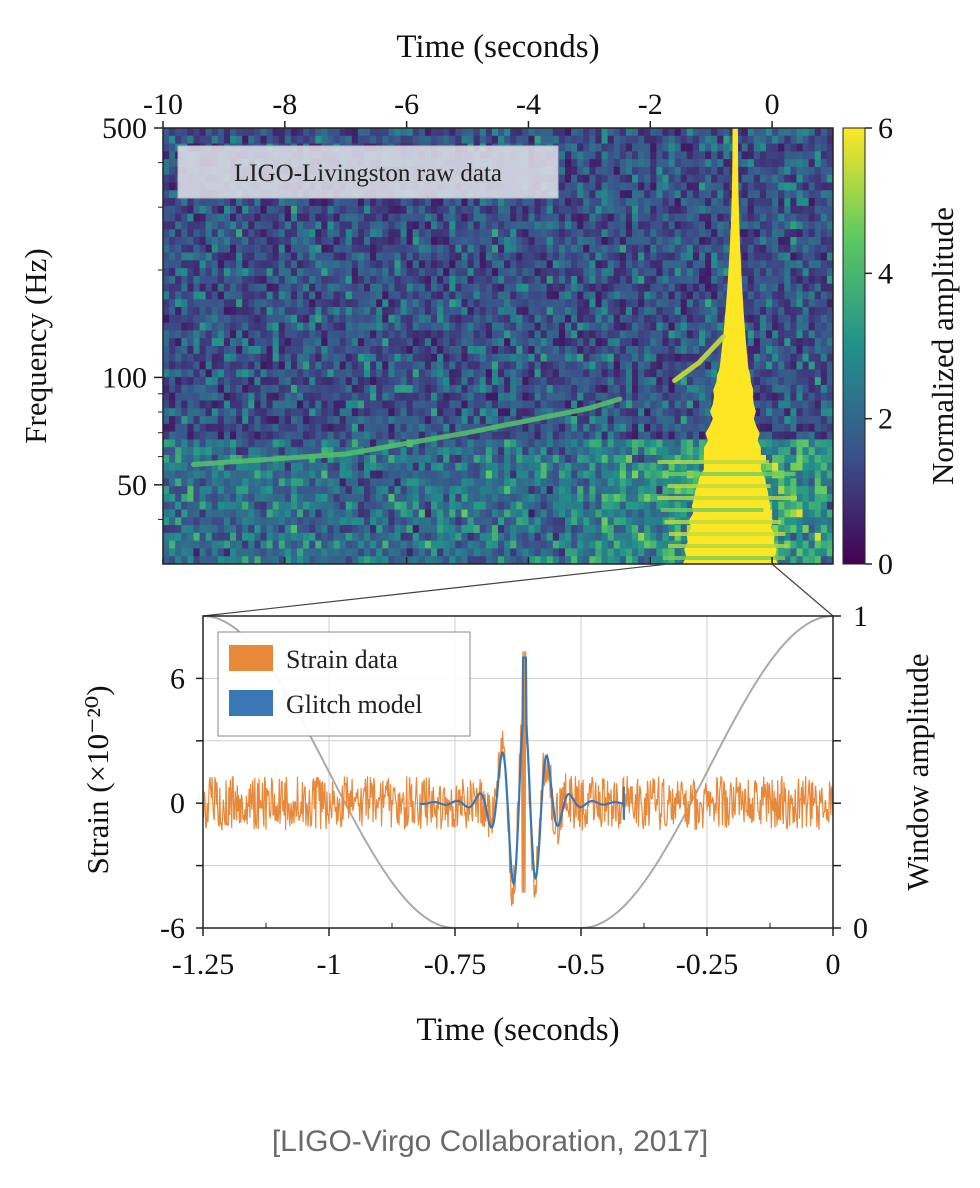 The width and height of the screenshot is (980, 1188). I want to click on top-y-axis-label: Frequency (Hz), so click(35, 345).